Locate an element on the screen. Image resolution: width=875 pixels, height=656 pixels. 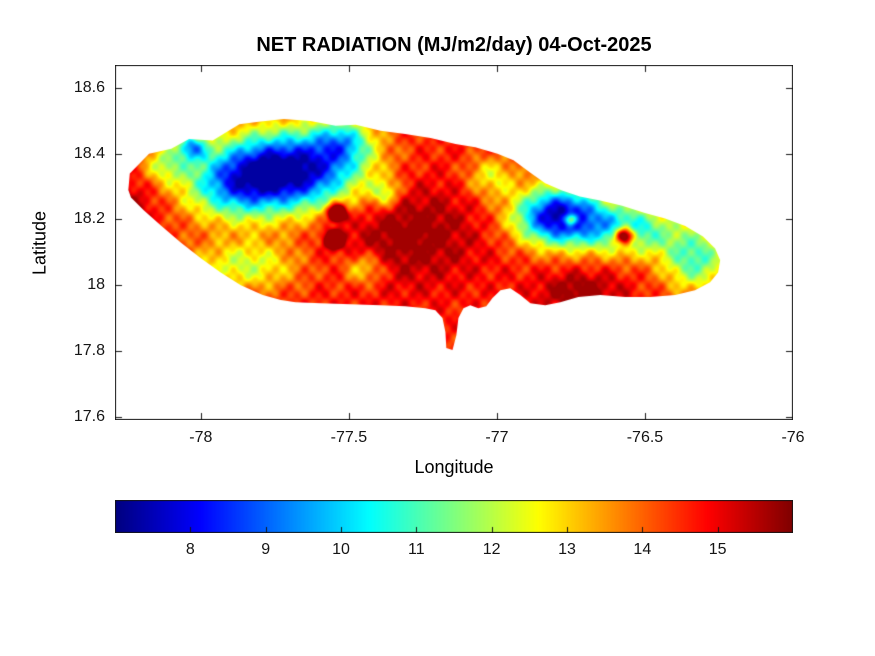
x-axis-label: Longitude is located at coordinates (454, 467).